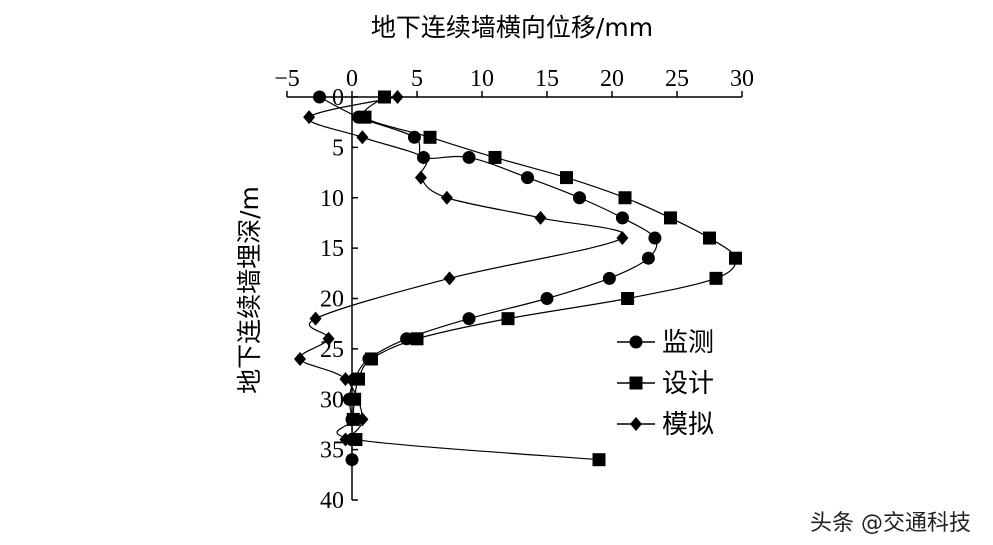  What do you see at coordinates (512, 27) in the screenshot?
I see `x-axis-title: 地下连续墙横向位移/mm` at bounding box center [512, 27].